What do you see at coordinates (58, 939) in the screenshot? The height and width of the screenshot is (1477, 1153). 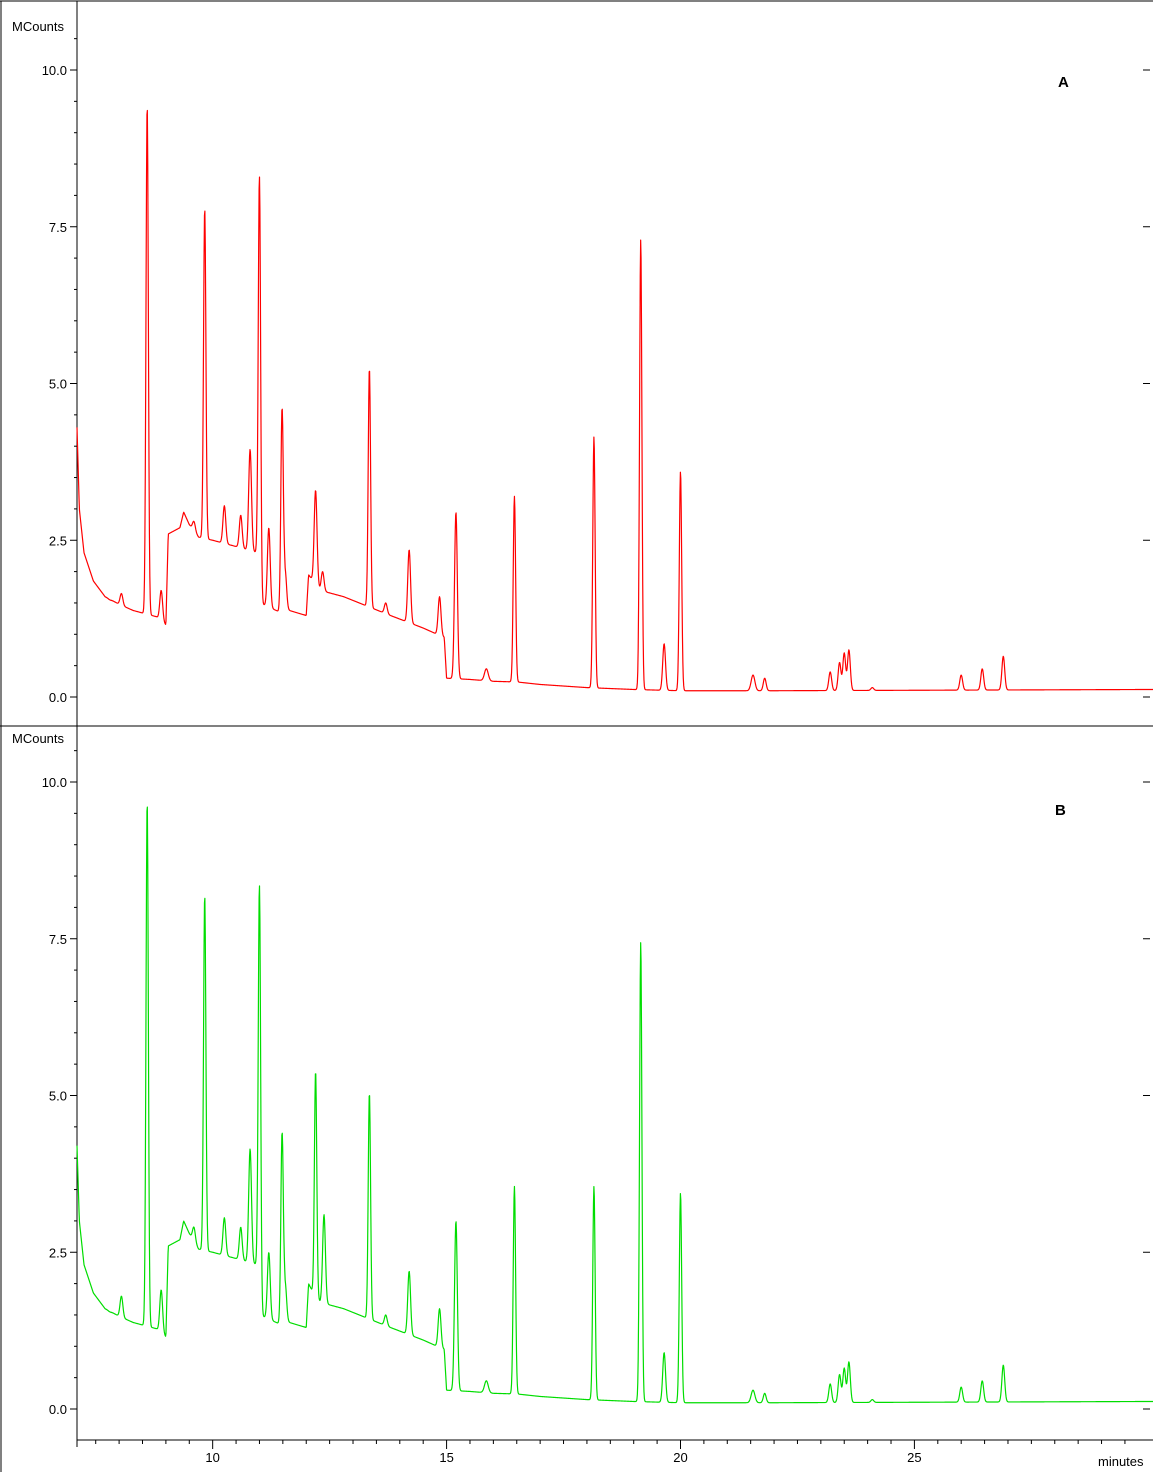 I see `panel-b-ytick-label-3: 7.5` at bounding box center [58, 939].